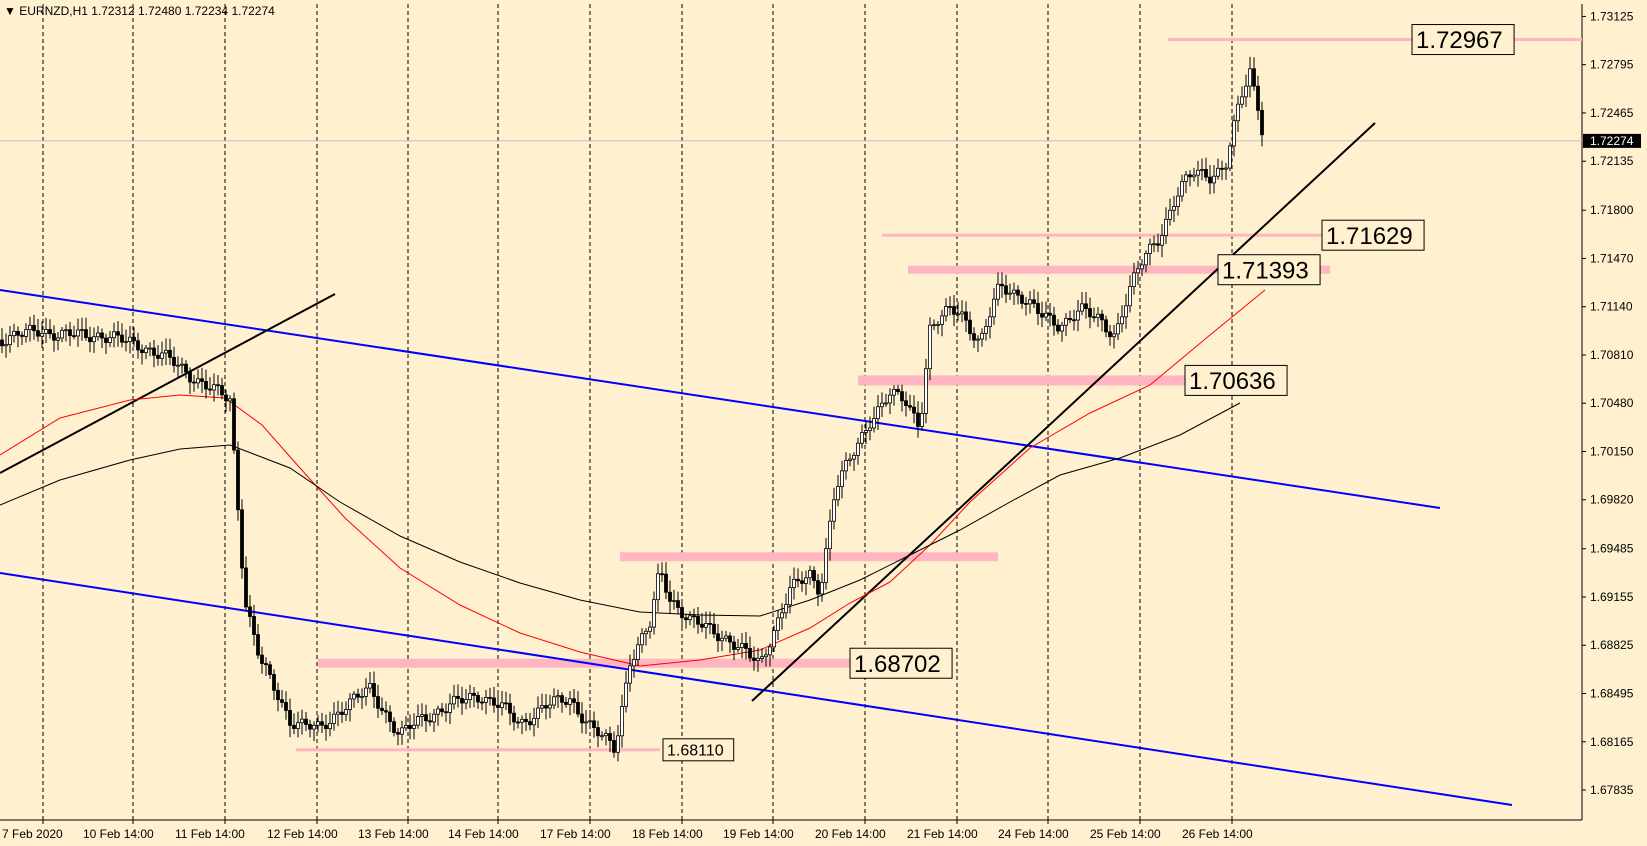 This screenshot has width=1647, height=846. What do you see at coordinates (1612, 645) in the screenshot?
I see `y-tick-label-13: 1.68825` at bounding box center [1612, 645].